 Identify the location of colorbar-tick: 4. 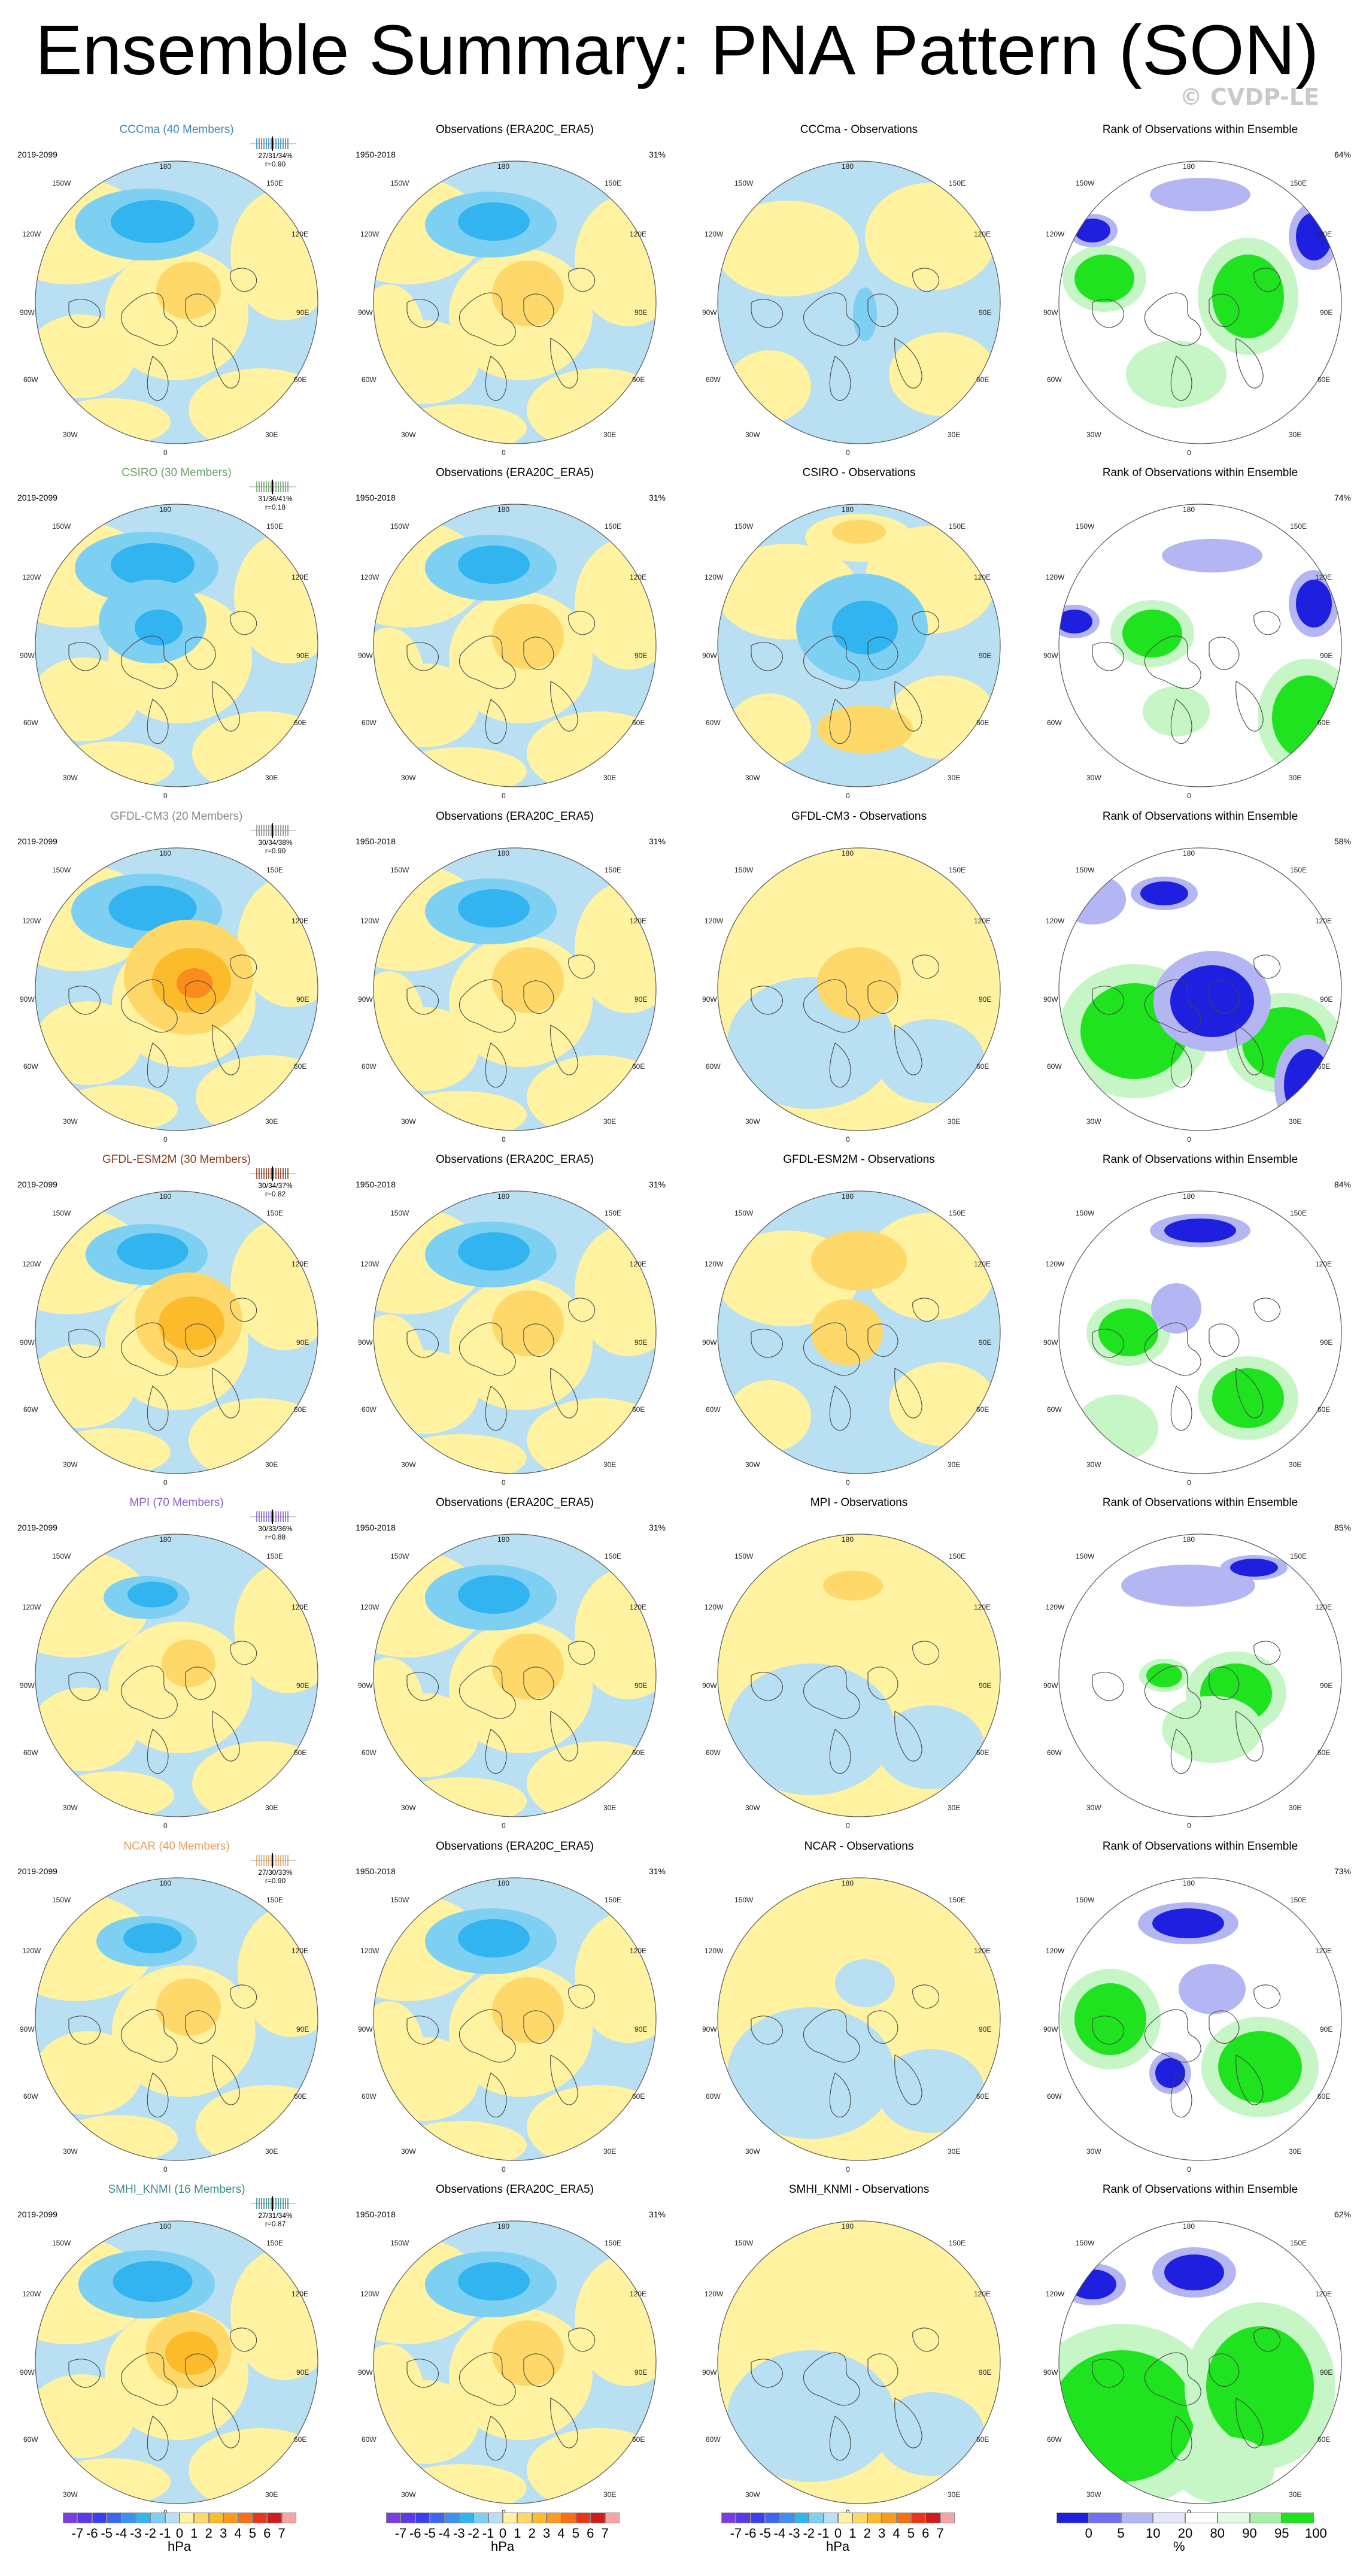
(561, 2533).